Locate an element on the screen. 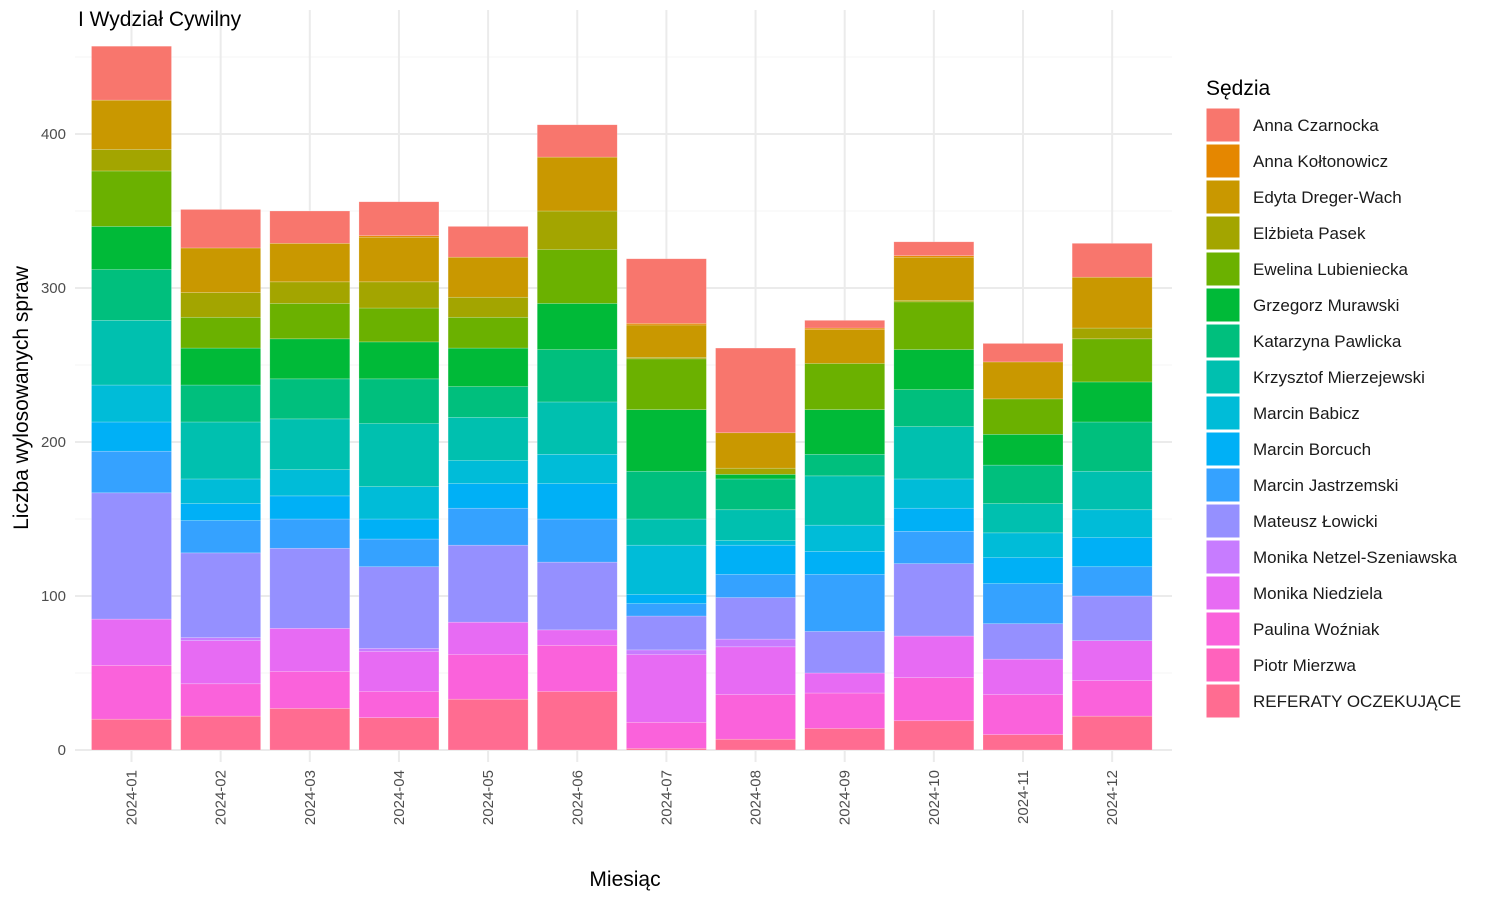 This screenshot has height=900, width=1500. y-axis-title: Liczba wylosowanych spraw is located at coordinates (21, 397).